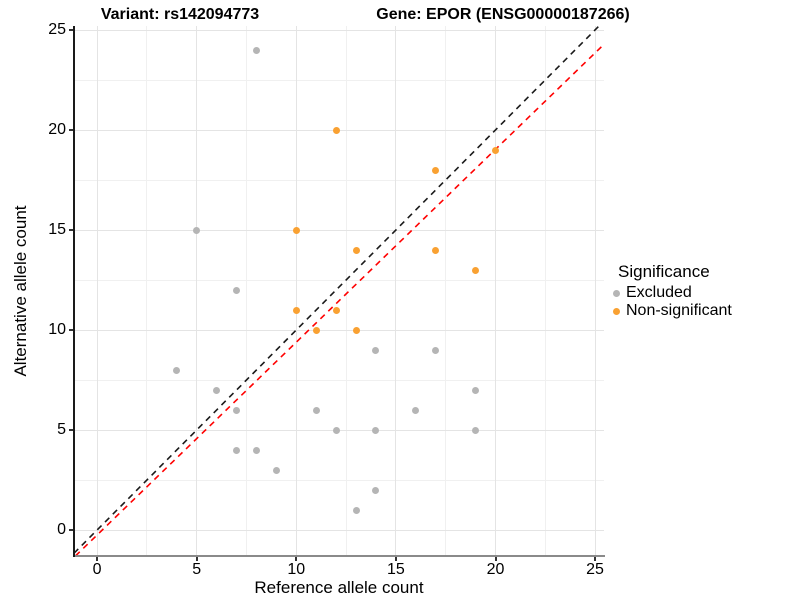  Describe the element at coordinates (20, 291) in the screenshot. I see `y-axis-title: Alternative allele count` at that location.